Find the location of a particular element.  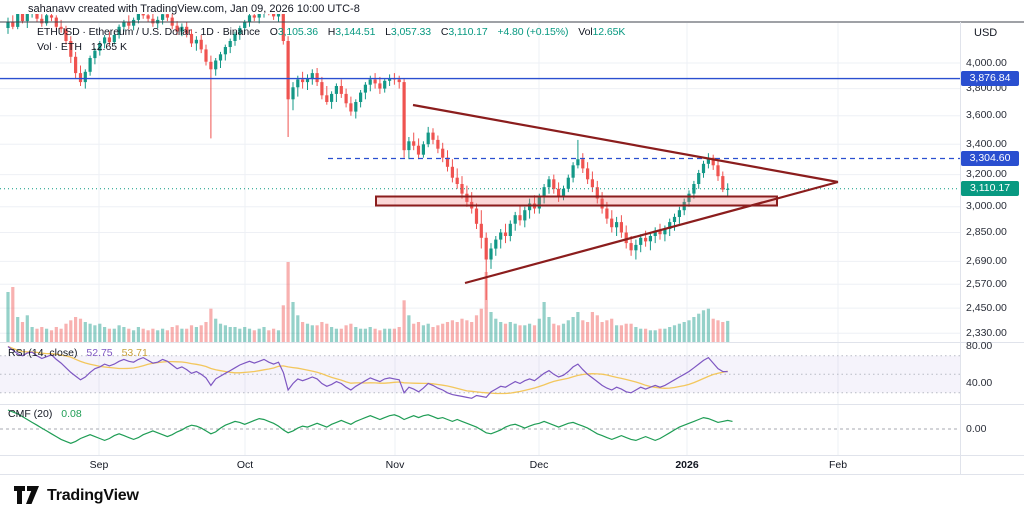

time-tick-label: Oct is located at coordinates (245, 465).